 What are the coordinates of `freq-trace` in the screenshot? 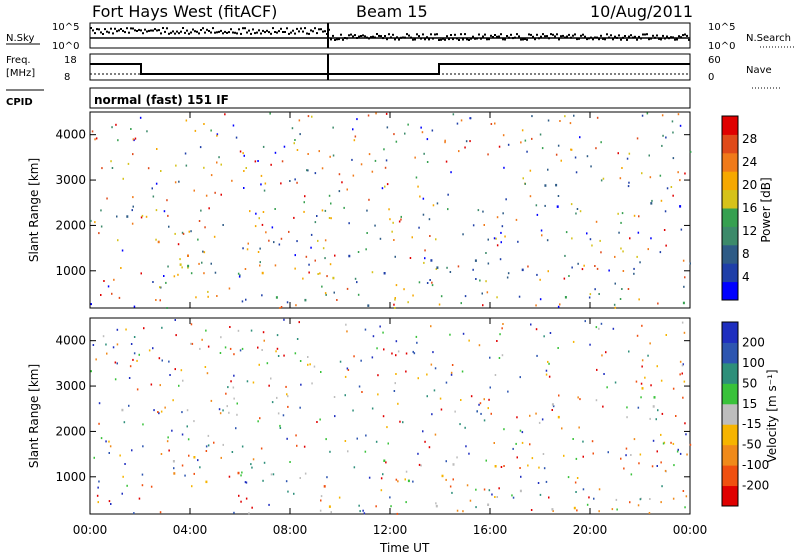 It's located at (390, 69).